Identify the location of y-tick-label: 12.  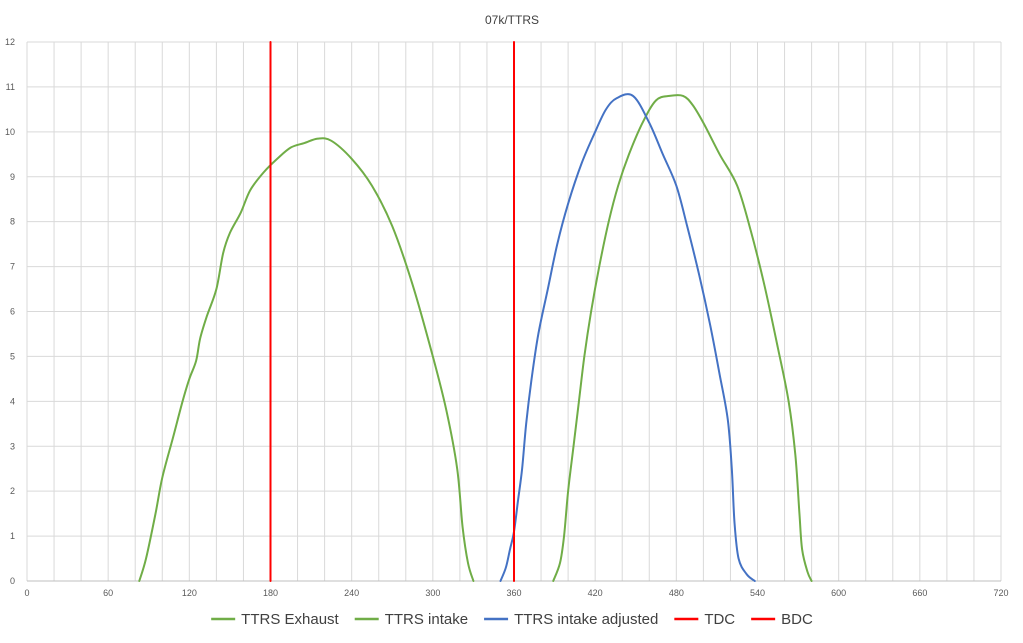
(10, 42).